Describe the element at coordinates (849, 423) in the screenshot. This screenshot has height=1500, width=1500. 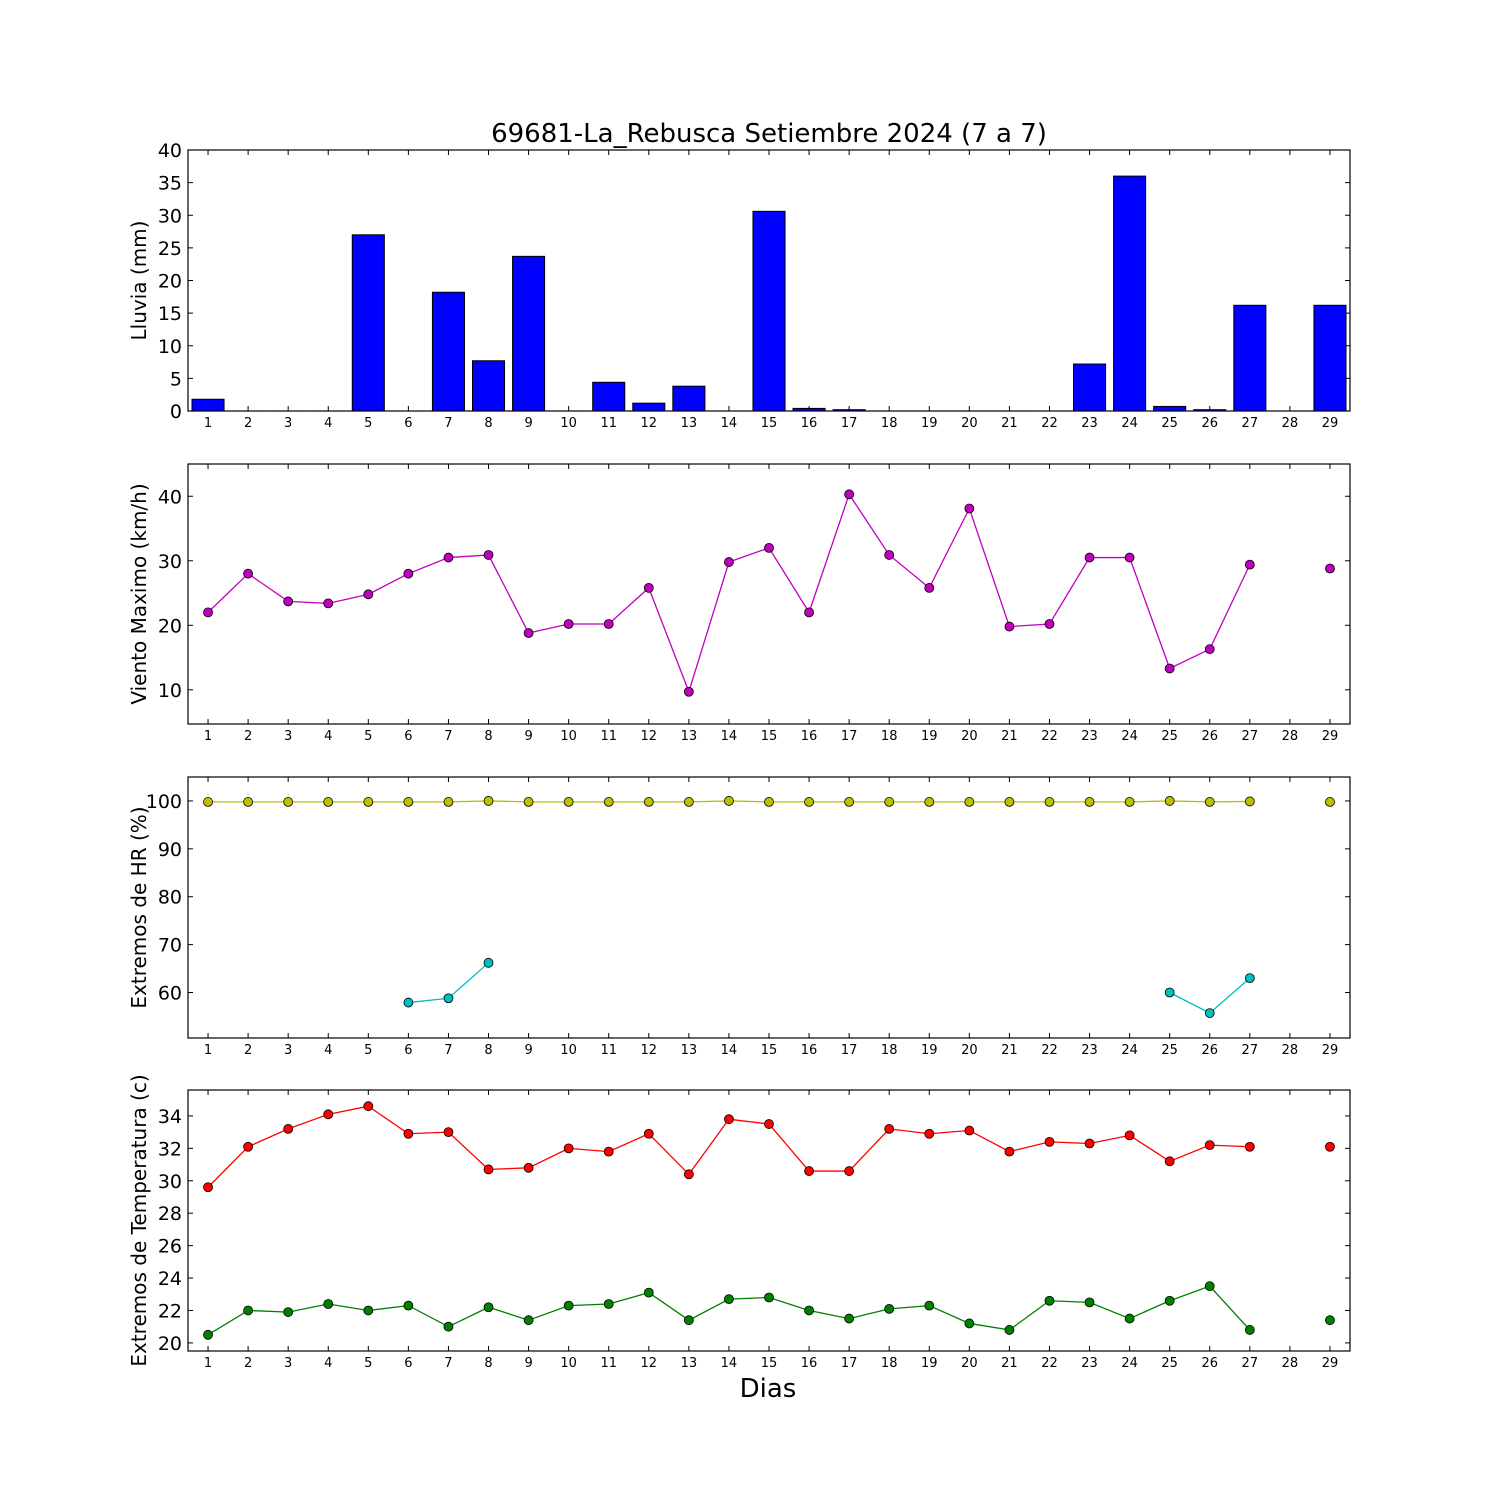
I see `xtick-label-lluvia: 17` at that location.